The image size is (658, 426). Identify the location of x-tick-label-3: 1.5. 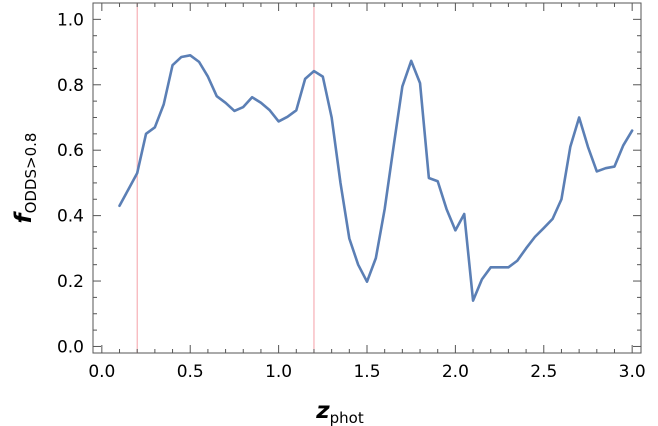
(366, 372).